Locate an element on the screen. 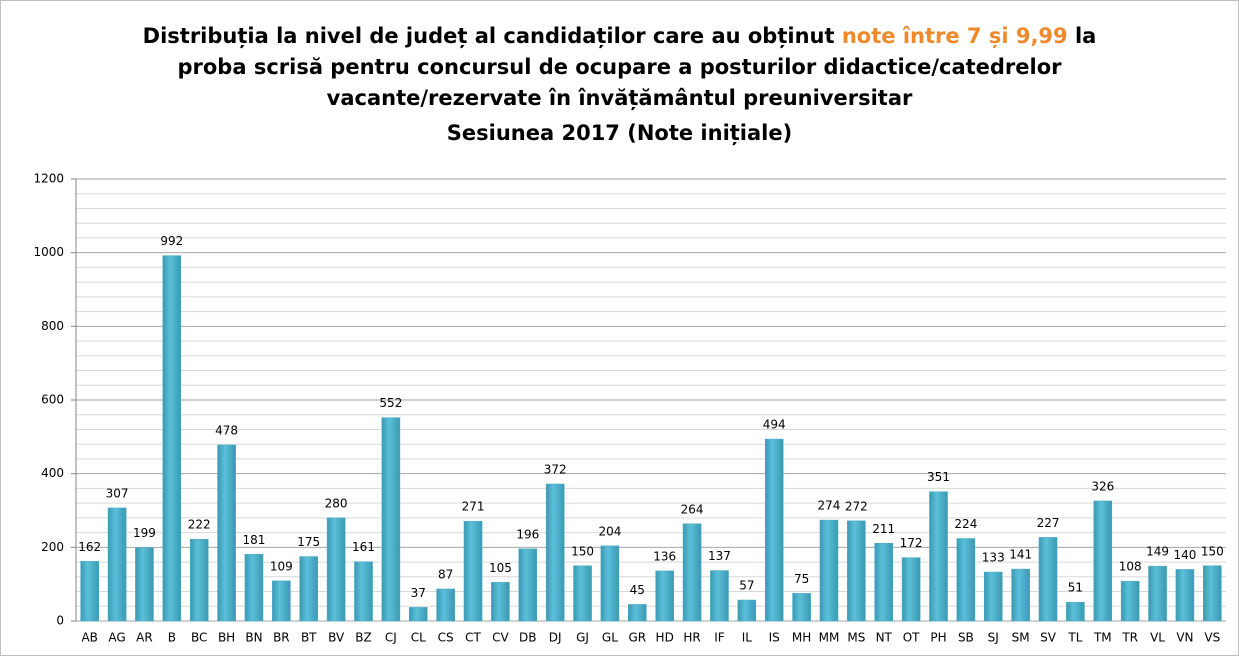  data-label: 222 is located at coordinates (199, 525).